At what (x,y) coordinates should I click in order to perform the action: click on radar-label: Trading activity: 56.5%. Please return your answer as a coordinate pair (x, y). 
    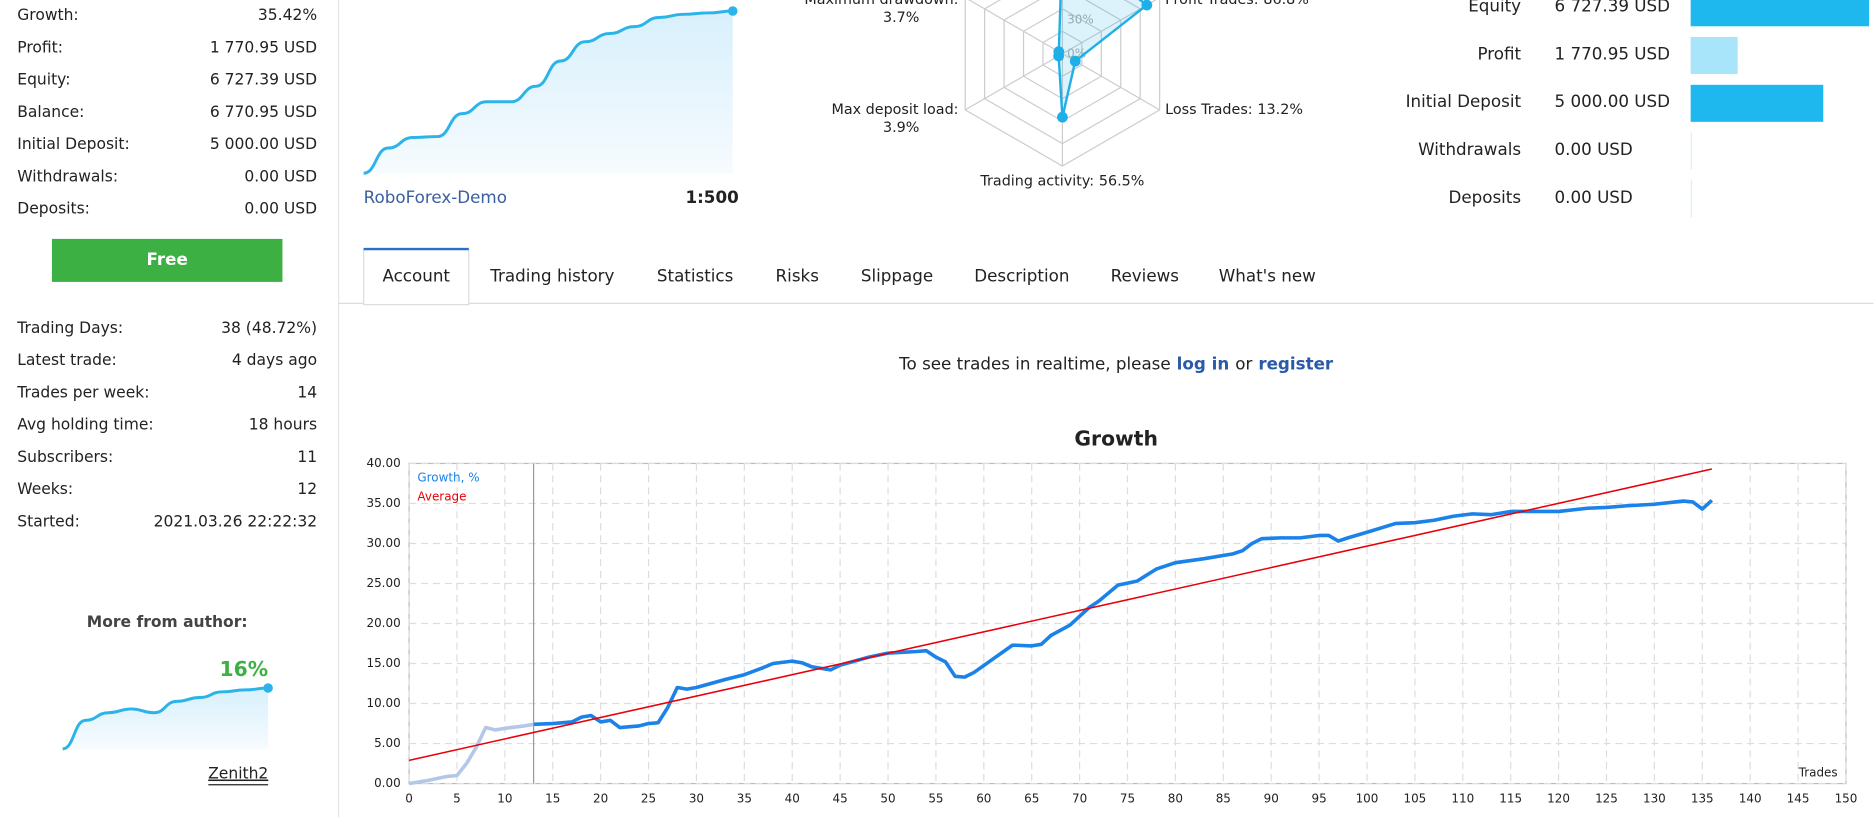
    Looking at the image, I should click on (1061, 182).